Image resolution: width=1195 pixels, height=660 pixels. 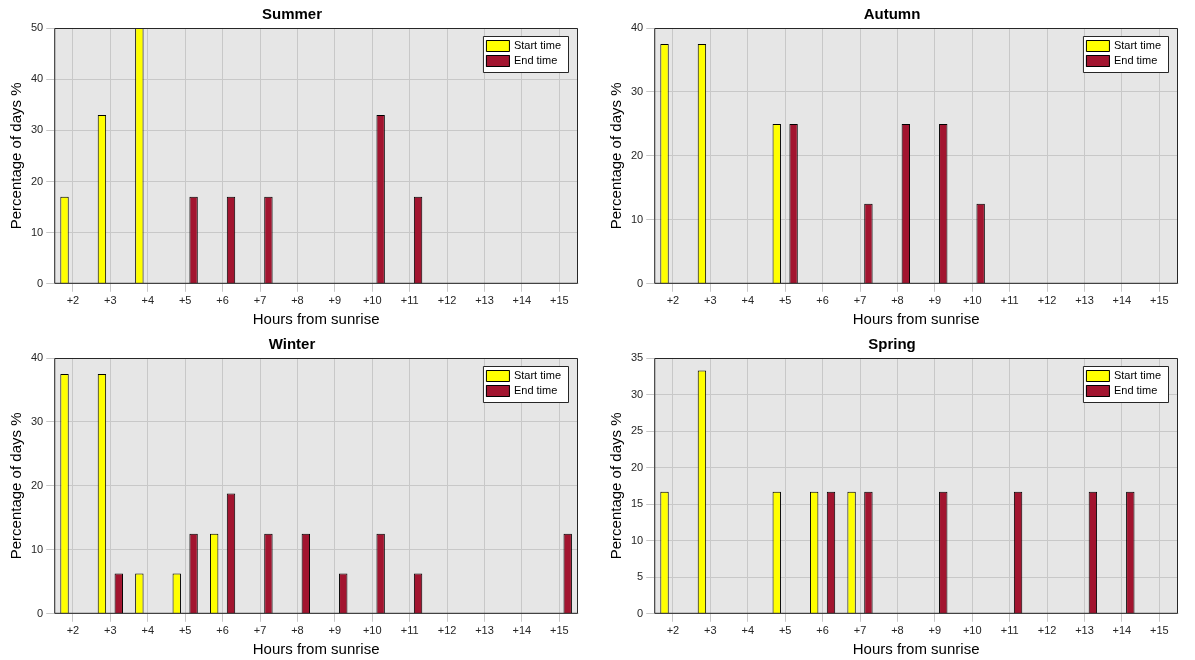 What do you see at coordinates (37, 27) in the screenshot?
I see `y-tick-label: 50` at bounding box center [37, 27].